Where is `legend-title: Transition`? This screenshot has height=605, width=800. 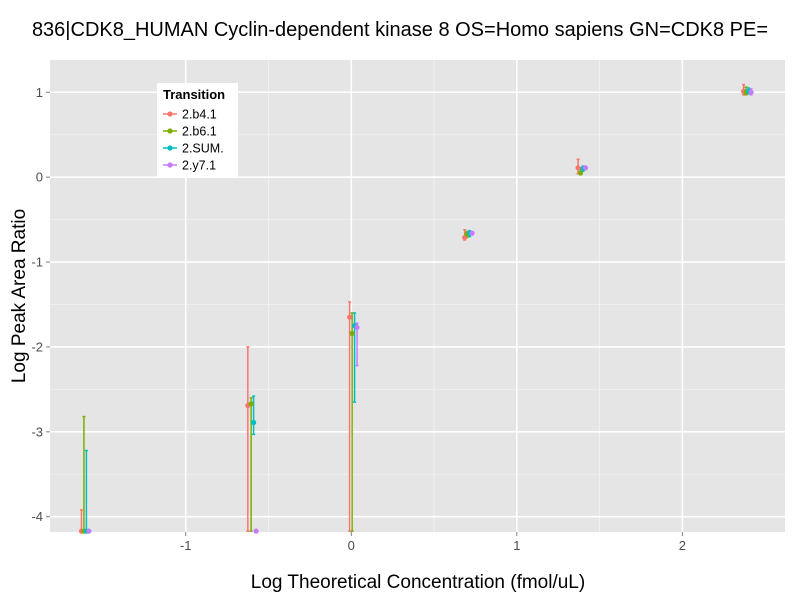 legend-title: Transition is located at coordinates (194, 94).